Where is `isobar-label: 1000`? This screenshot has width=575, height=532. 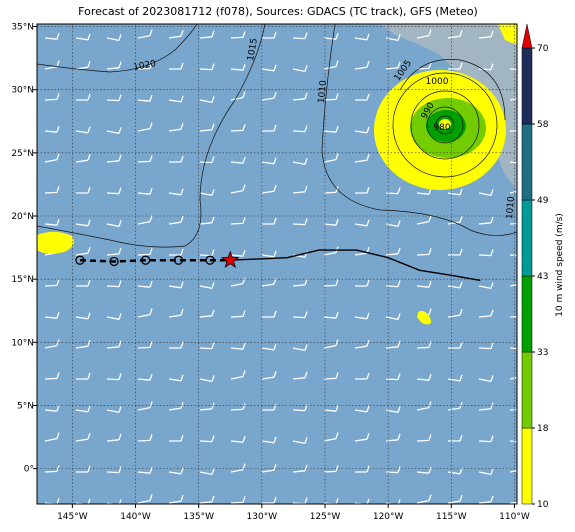 isobar-label: 1000 is located at coordinates (437, 82).